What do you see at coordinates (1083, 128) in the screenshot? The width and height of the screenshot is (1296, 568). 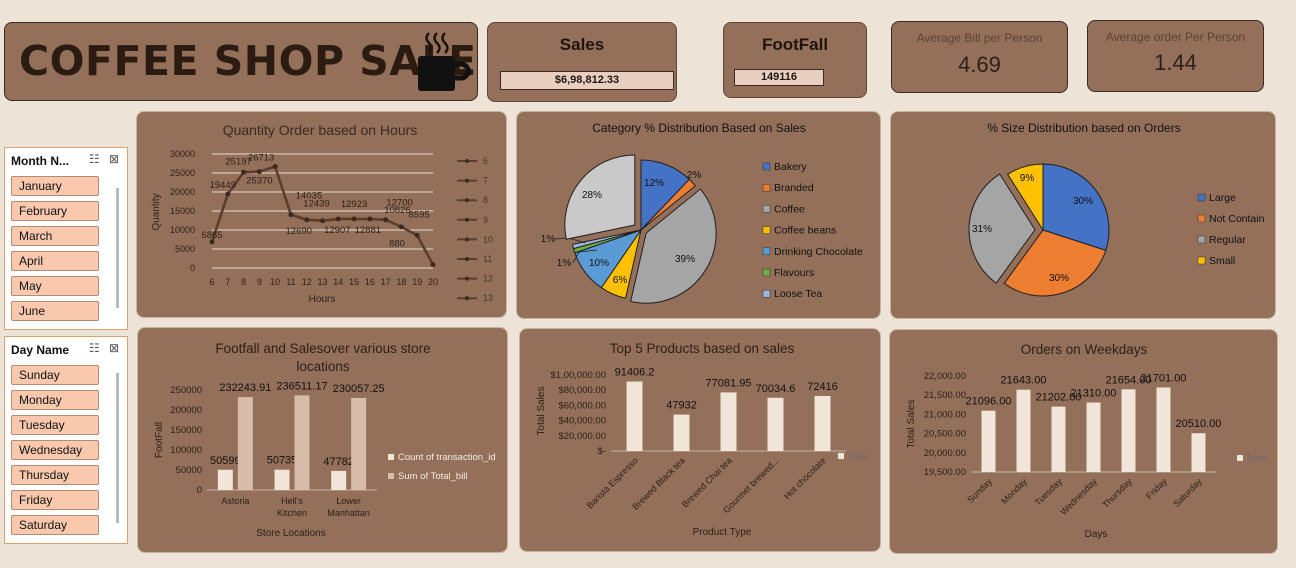 I see `chart-title: % Size Distribution based on Orders` at bounding box center [1083, 128].